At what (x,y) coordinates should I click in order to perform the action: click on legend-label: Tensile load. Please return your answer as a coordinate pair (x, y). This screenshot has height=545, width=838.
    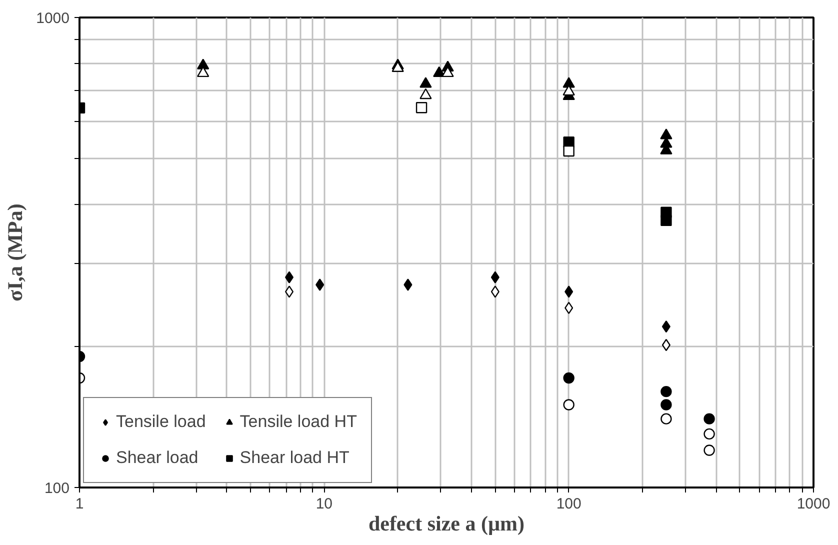
    Looking at the image, I should click on (161, 422).